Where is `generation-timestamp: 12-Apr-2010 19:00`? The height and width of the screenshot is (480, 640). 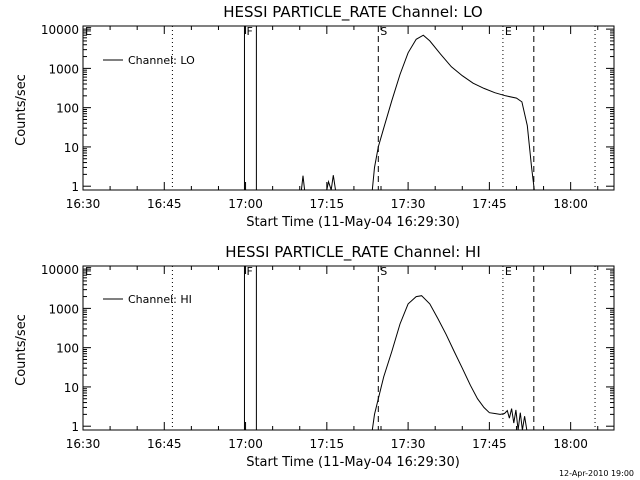 generation-timestamp: 12-Apr-2010 19:00 is located at coordinates (596, 473).